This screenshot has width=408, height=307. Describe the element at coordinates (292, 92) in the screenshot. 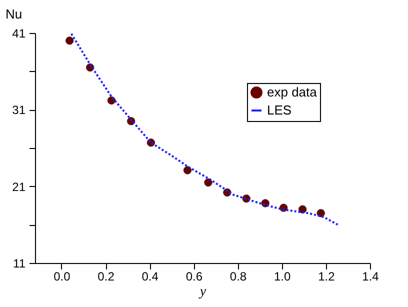

I see `legend-label: exp data` at that location.